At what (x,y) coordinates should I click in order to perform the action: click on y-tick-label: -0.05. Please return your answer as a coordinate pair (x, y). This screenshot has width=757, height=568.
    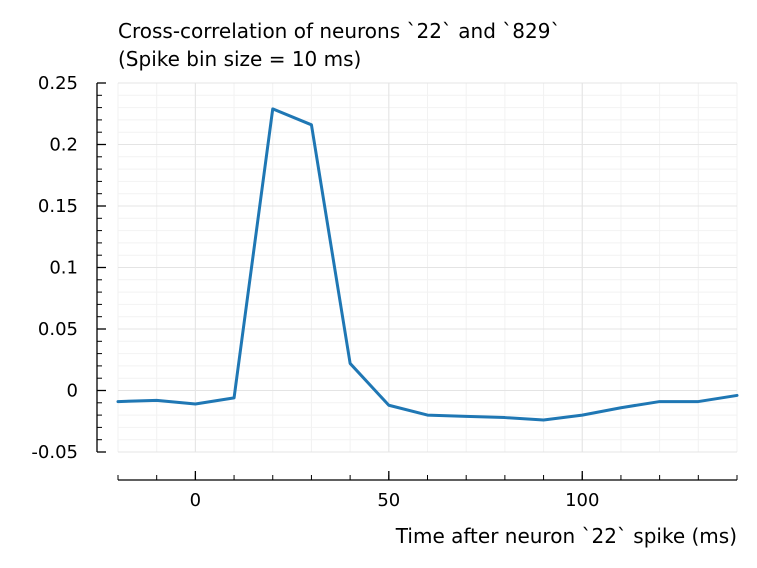
    Looking at the image, I should click on (54, 452).